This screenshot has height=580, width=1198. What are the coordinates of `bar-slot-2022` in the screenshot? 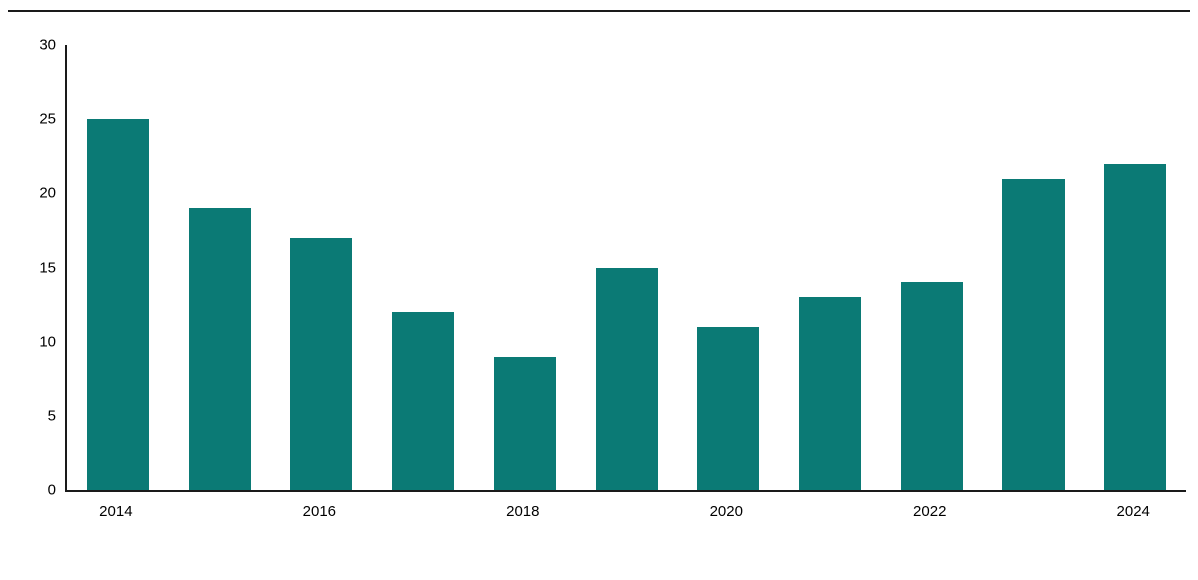 It's located at (932, 267).